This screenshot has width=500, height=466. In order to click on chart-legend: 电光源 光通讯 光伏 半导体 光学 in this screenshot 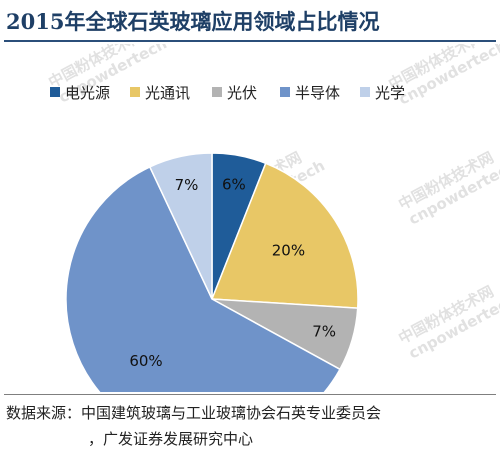, I will do `click(227, 93)`.